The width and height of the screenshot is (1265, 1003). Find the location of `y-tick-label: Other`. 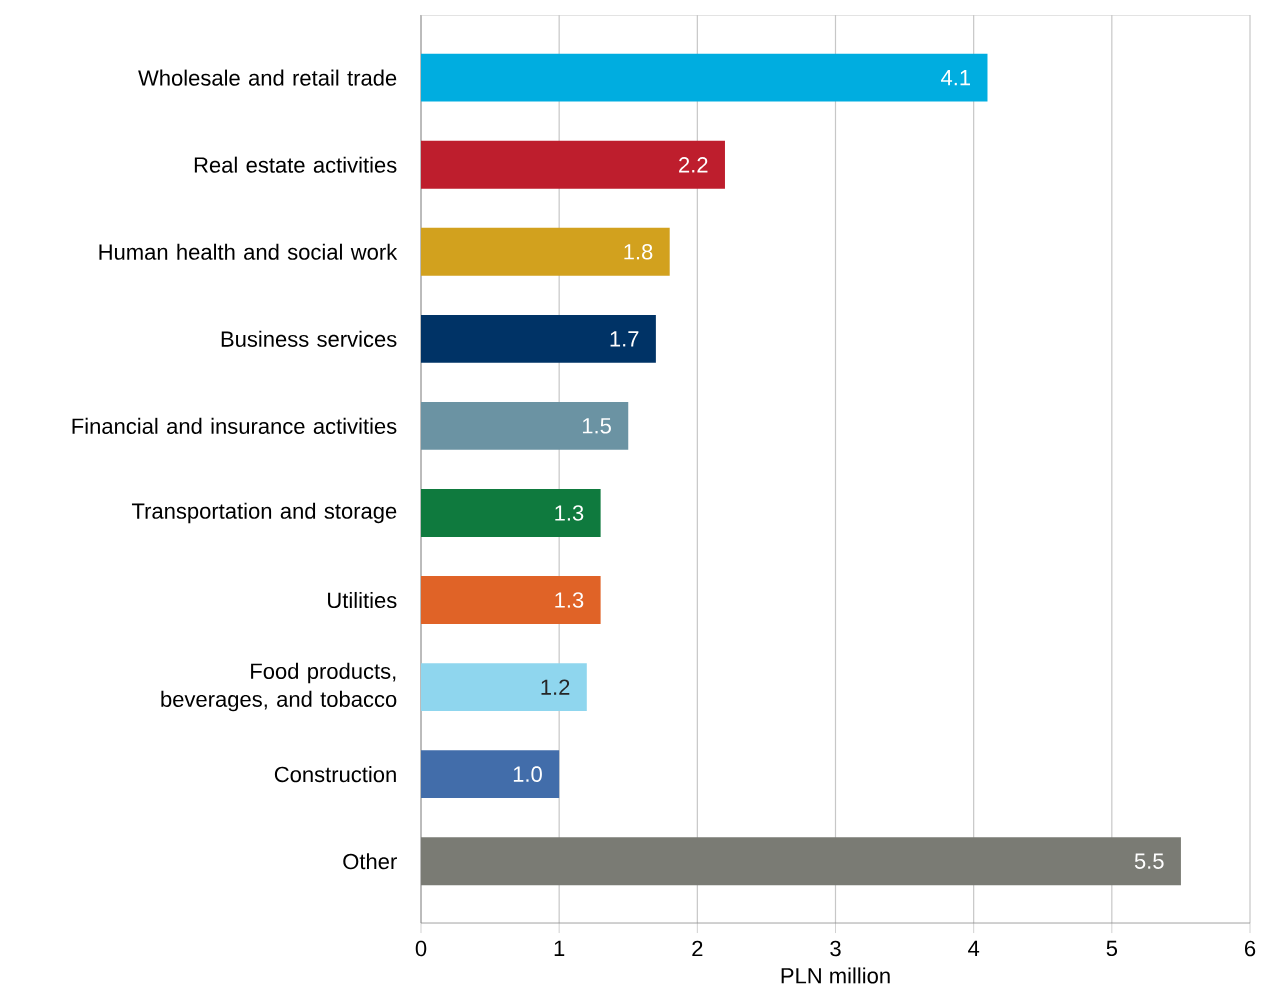

y-tick-label: Other is located at coordinates (370, 861).